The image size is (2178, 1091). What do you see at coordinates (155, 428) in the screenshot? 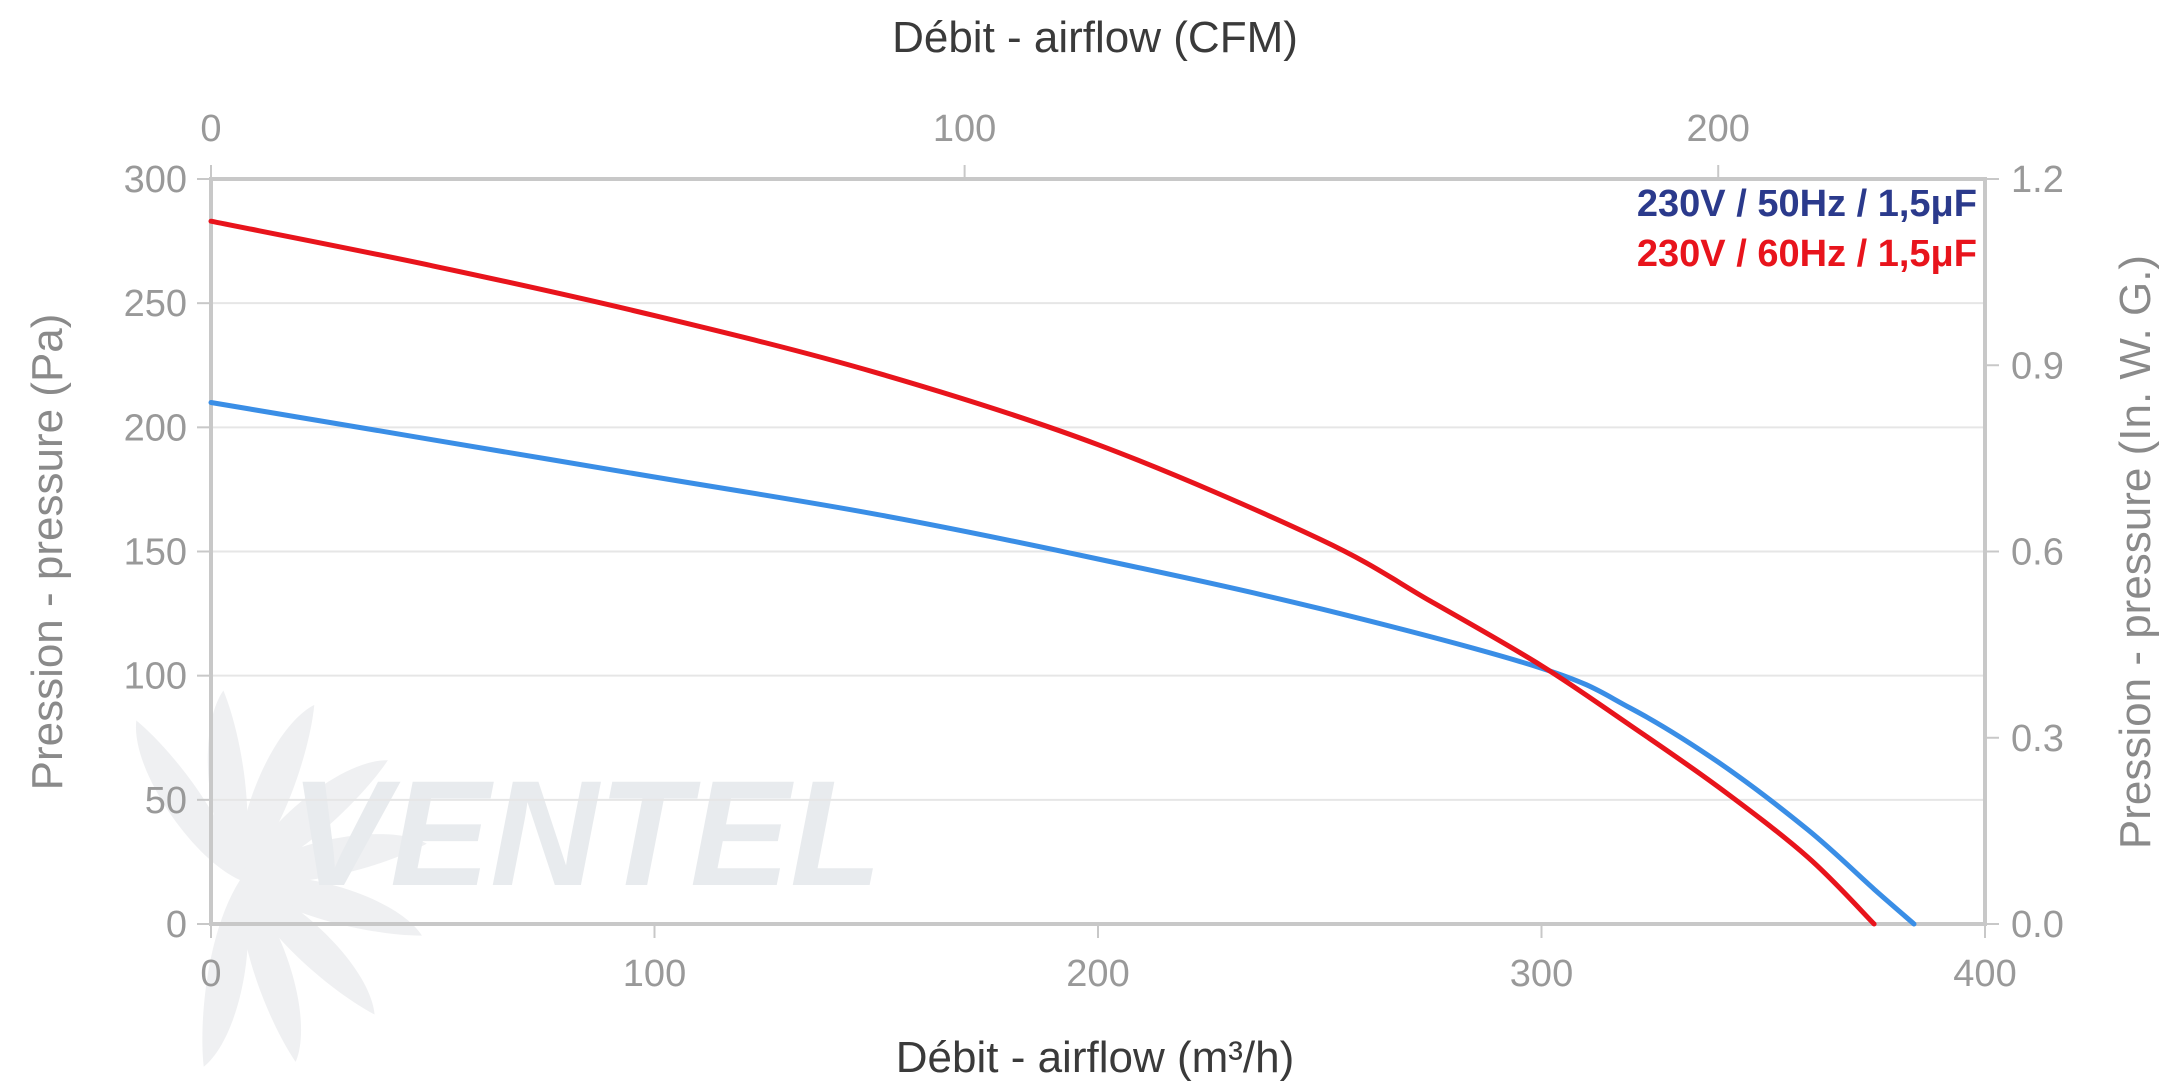
I see `left-tick-label: 200` at bounding box center [155, 428].